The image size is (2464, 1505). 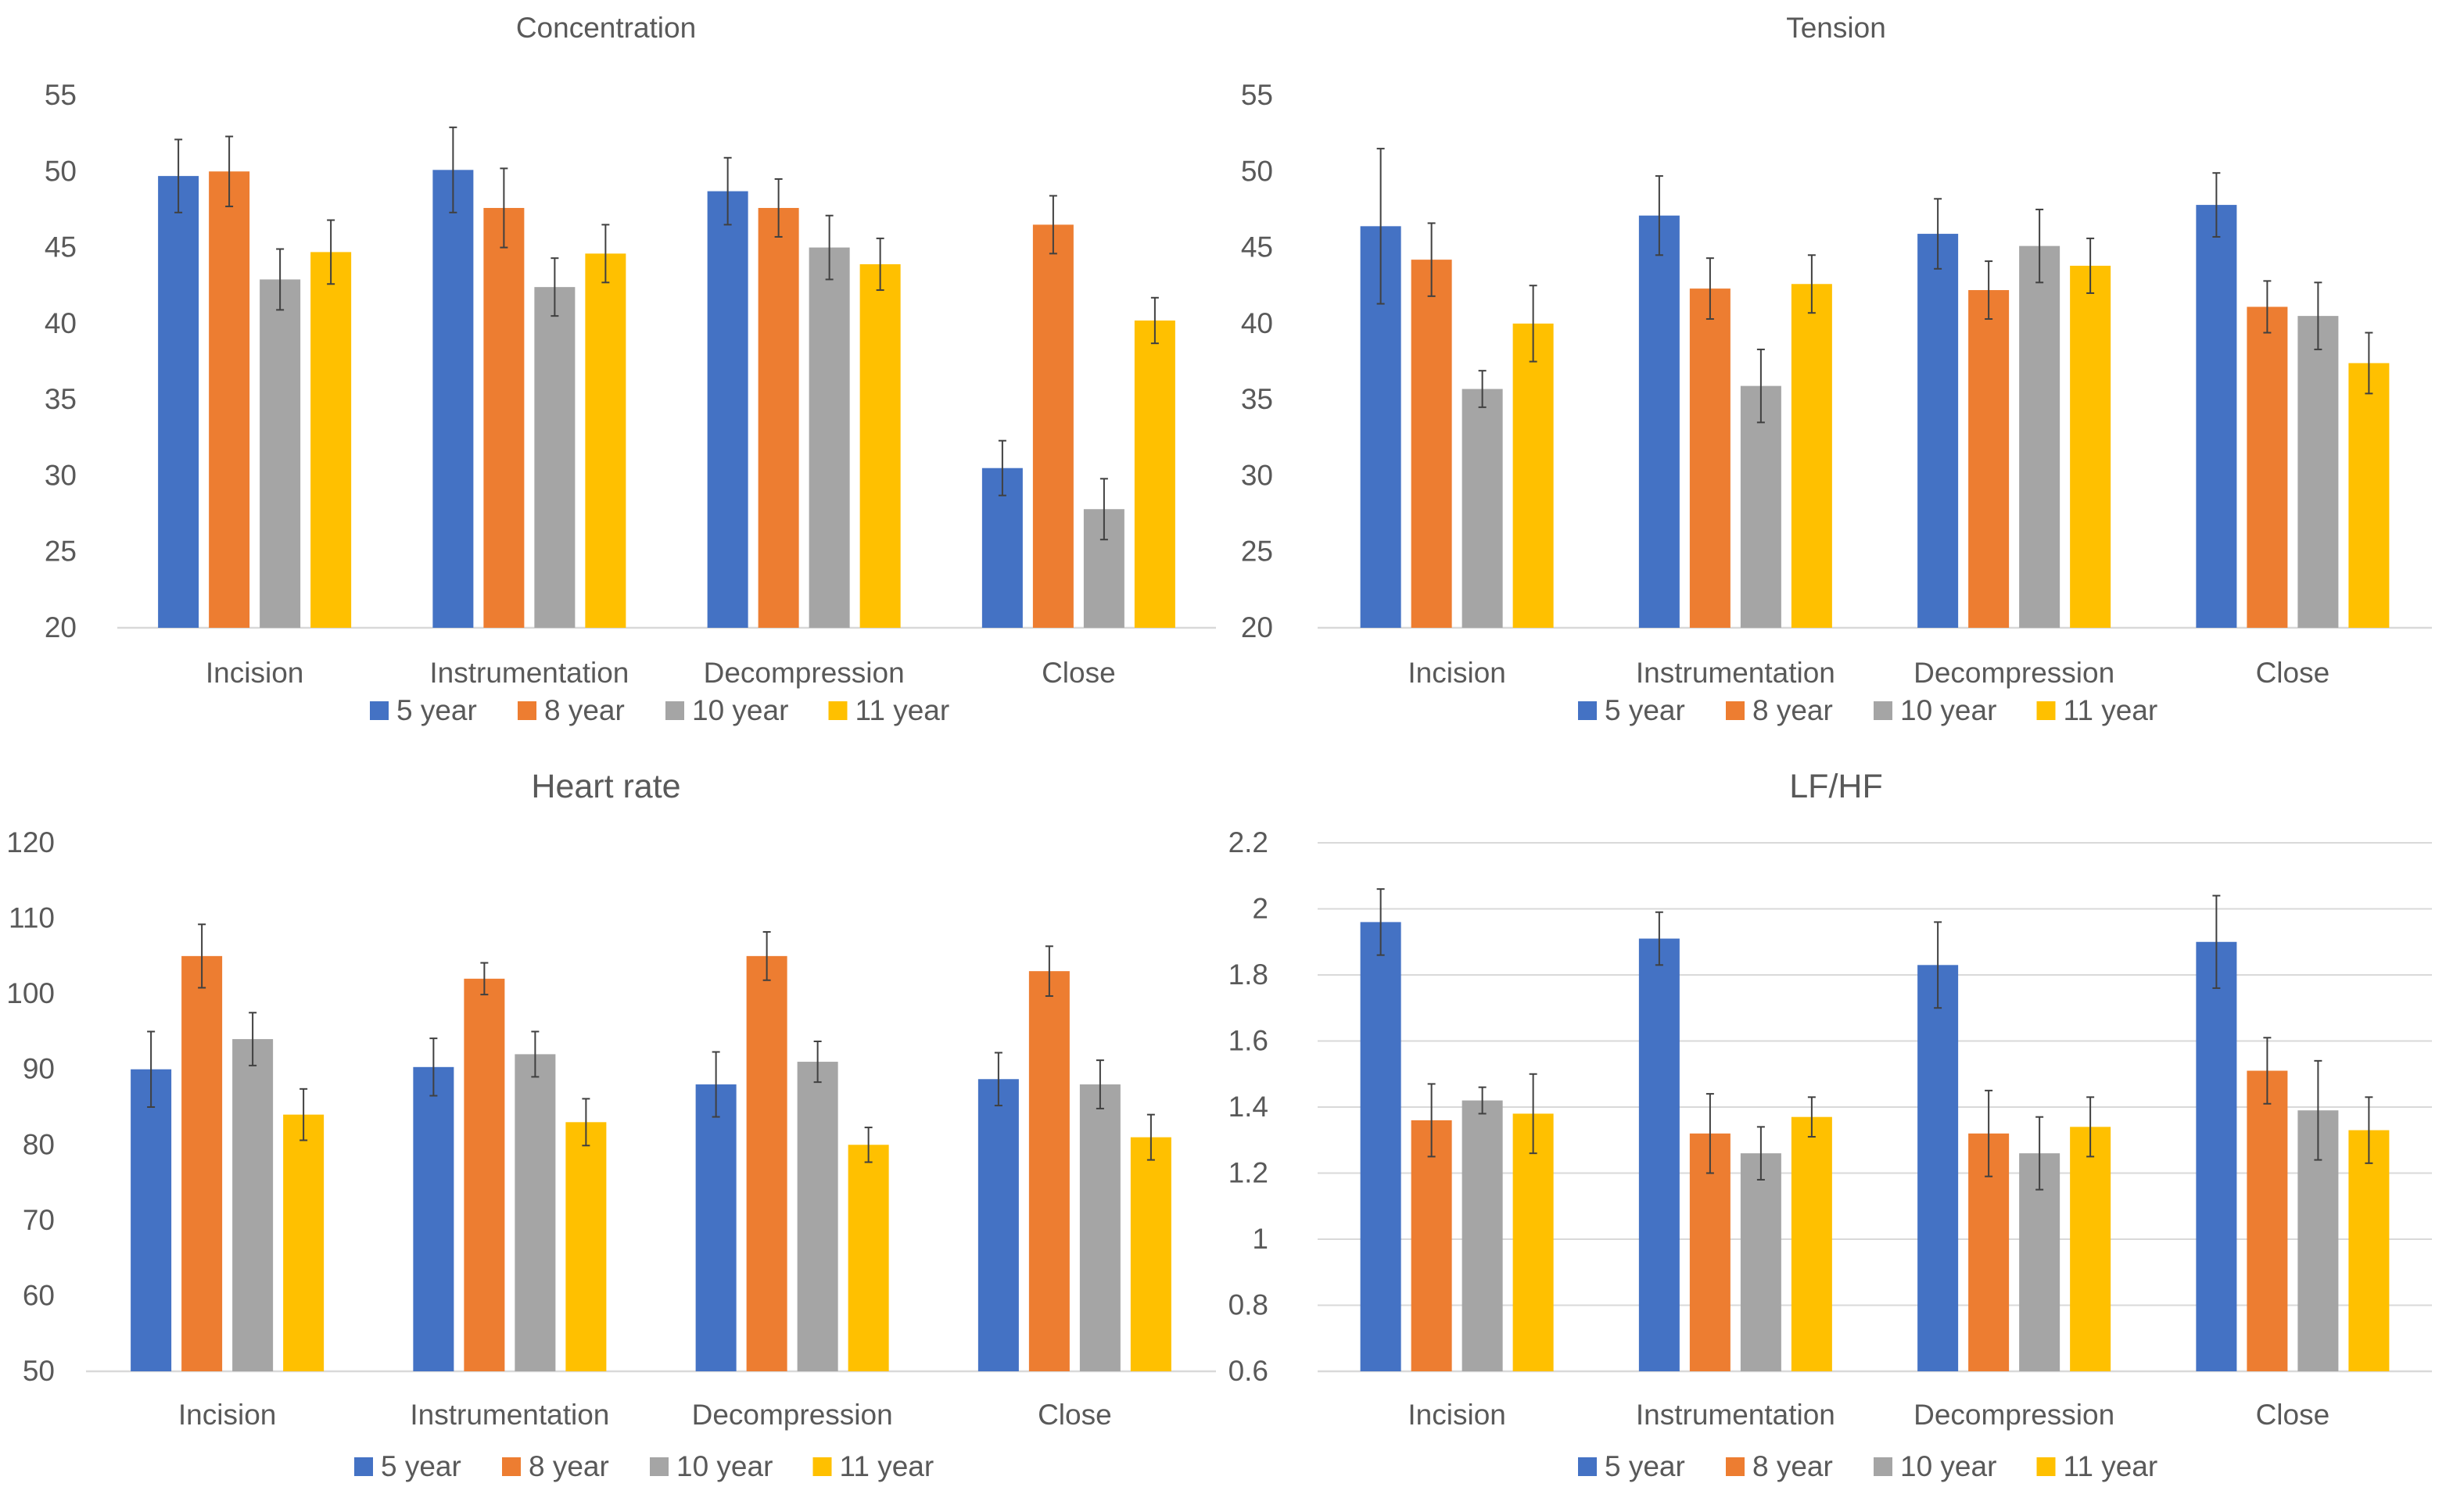 What do you see at coordinates (605, 786) in the screenshot?
I see `chart-title: Heart rate` at bounding box center [605, 786].